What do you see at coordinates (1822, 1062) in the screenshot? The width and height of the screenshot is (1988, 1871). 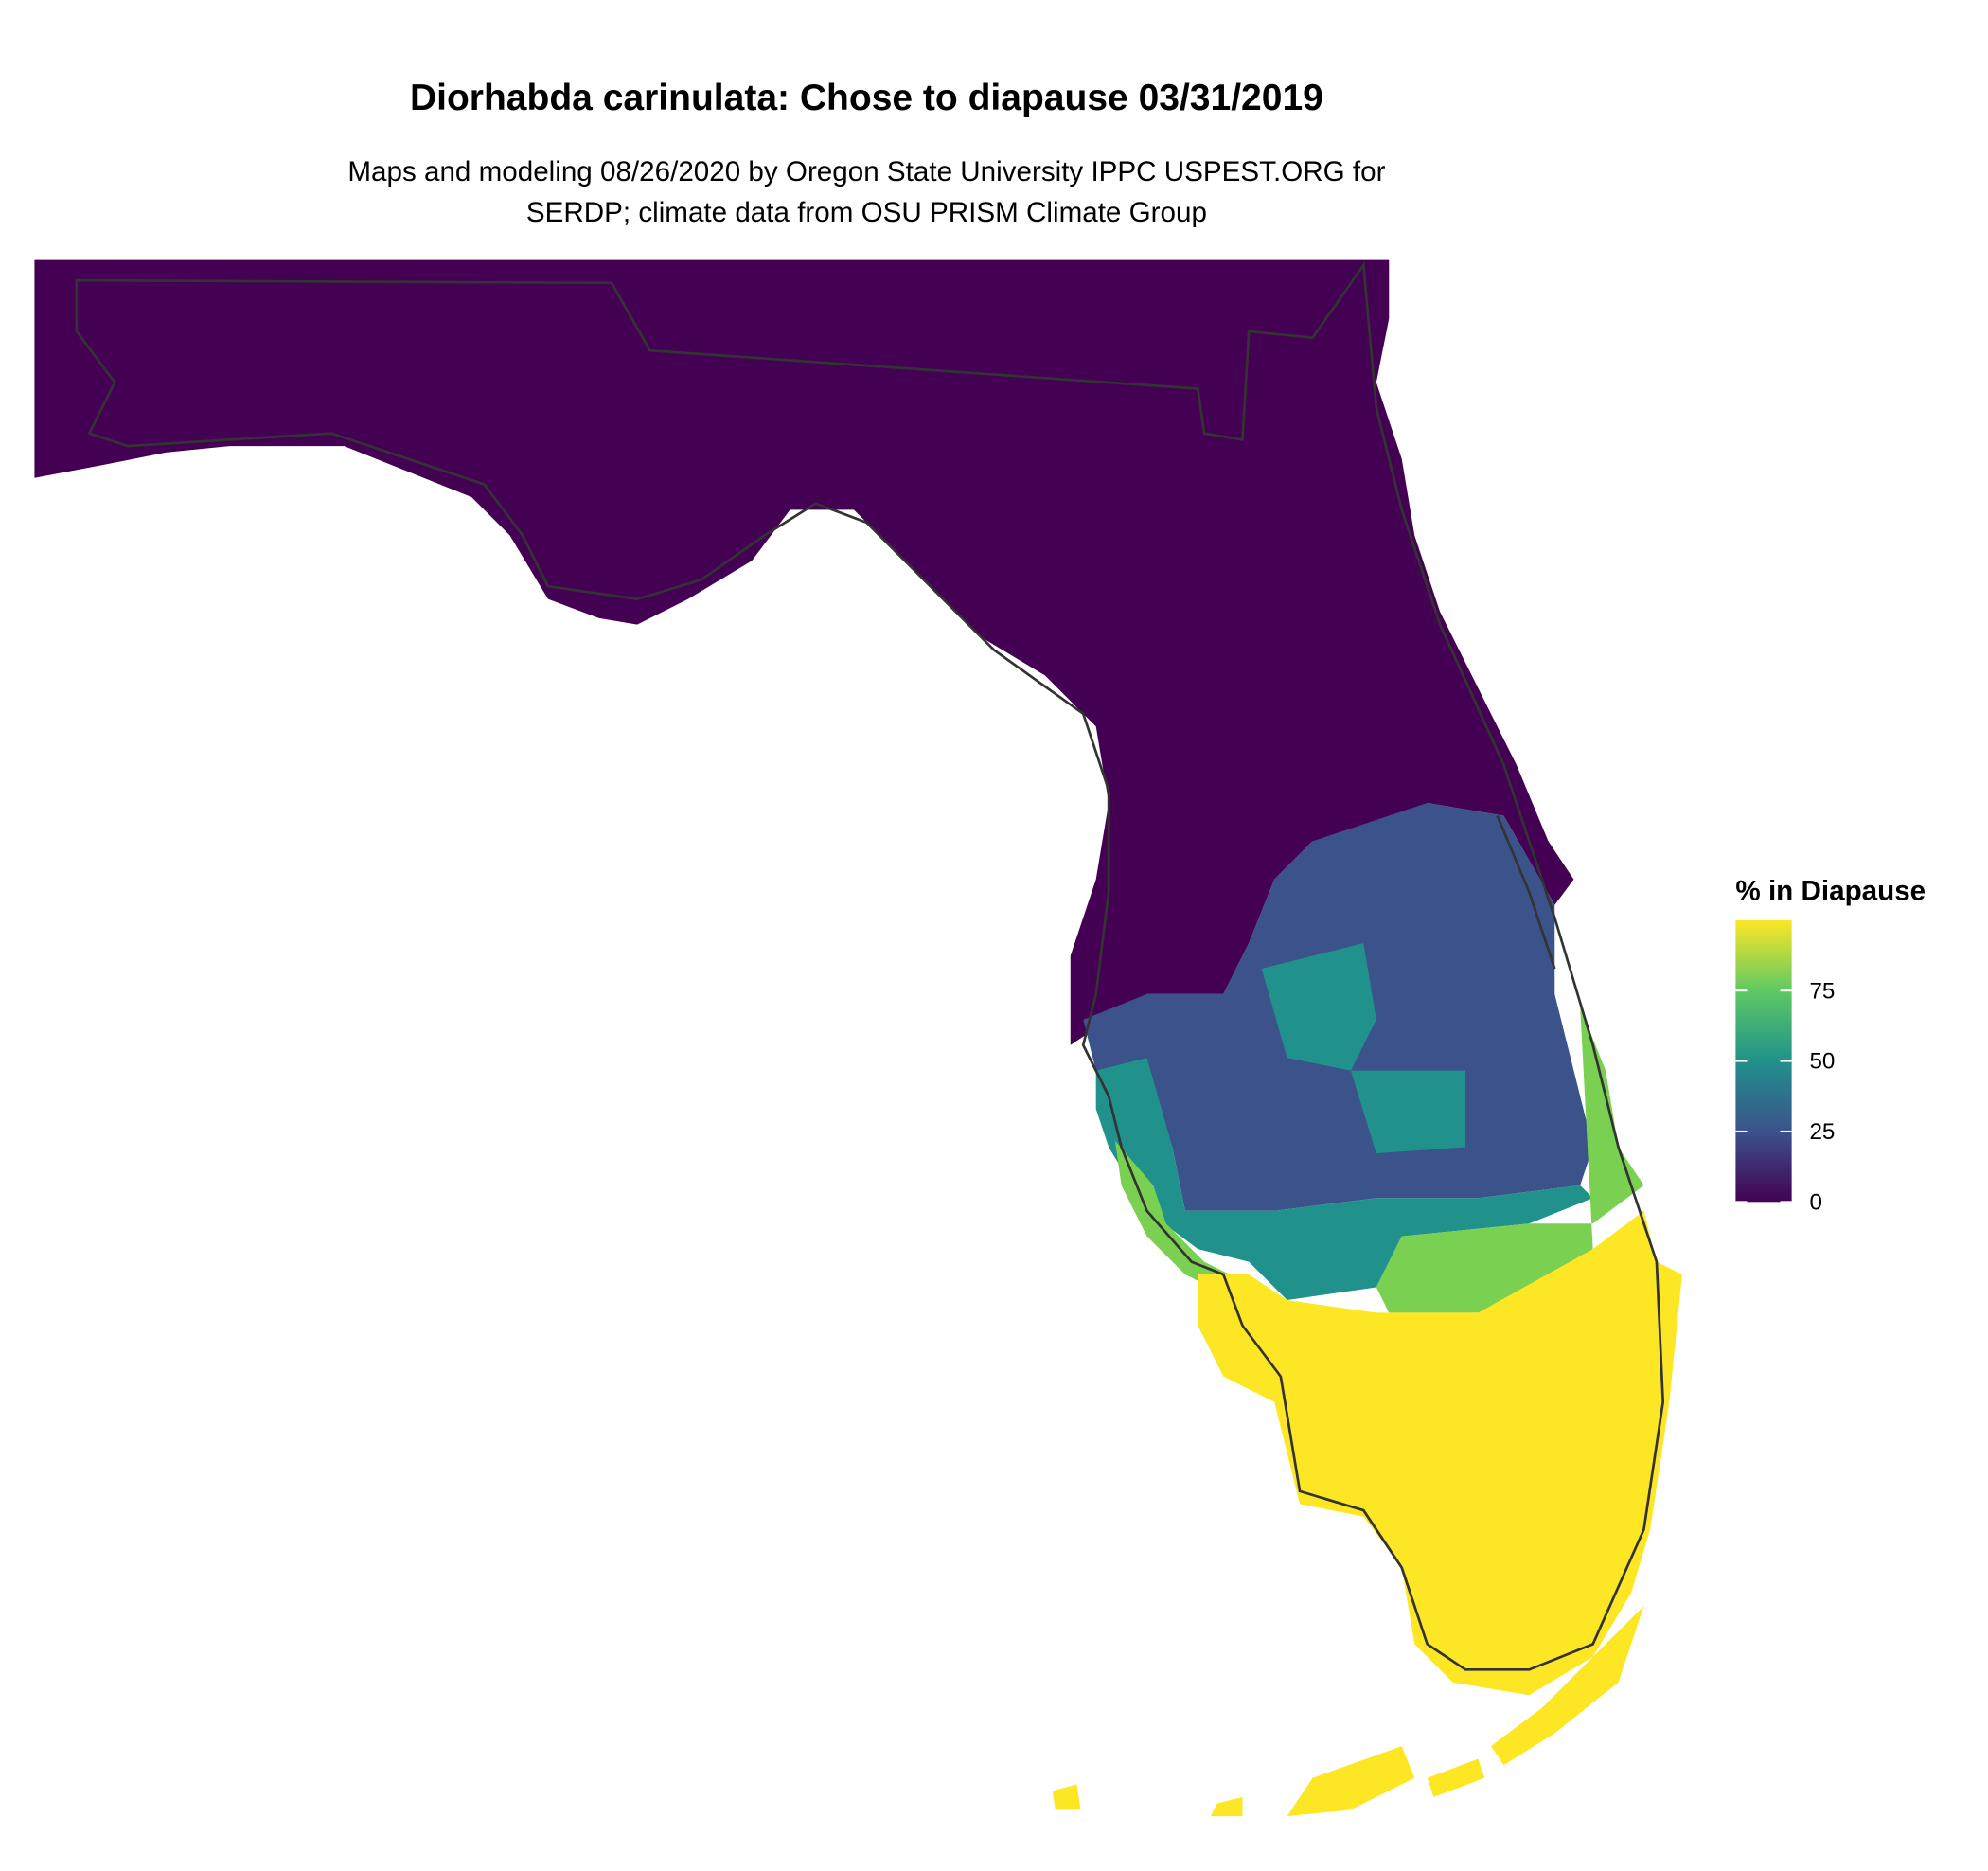 I see `tick-label: 50` at bounding box center [1822, 1062].